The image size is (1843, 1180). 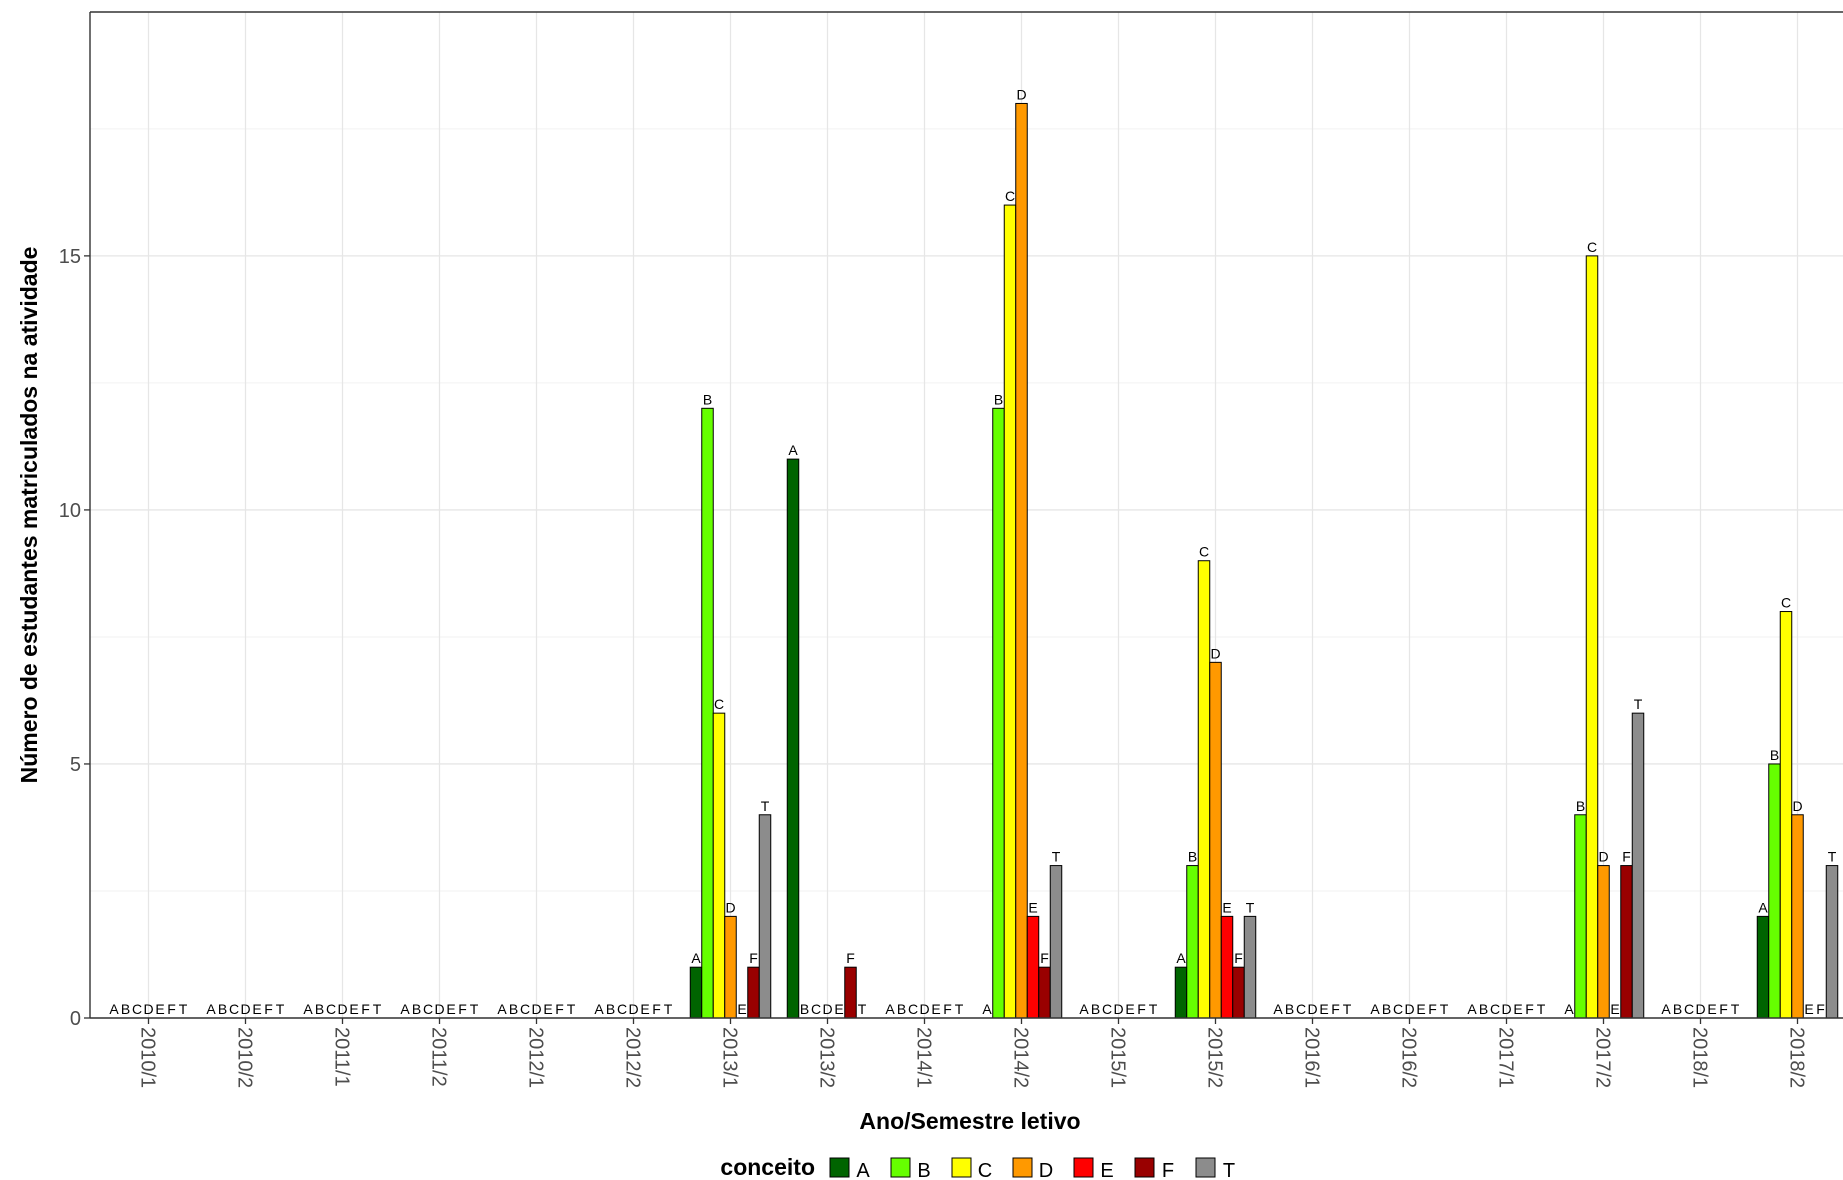 I want to click on x-tick-label: 2013/1, so click(x=730, y=1057).